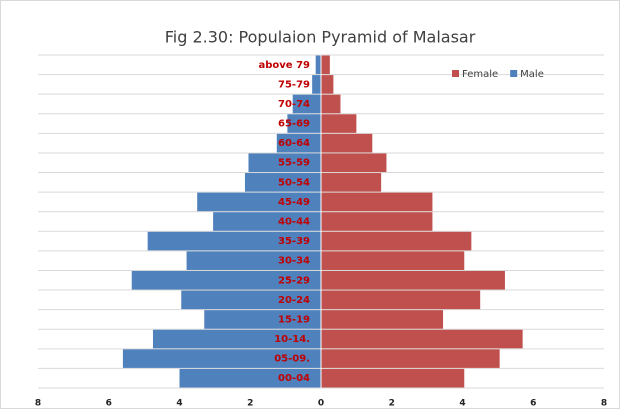  I want to click on category-label: 65-69, so click(294, 124).